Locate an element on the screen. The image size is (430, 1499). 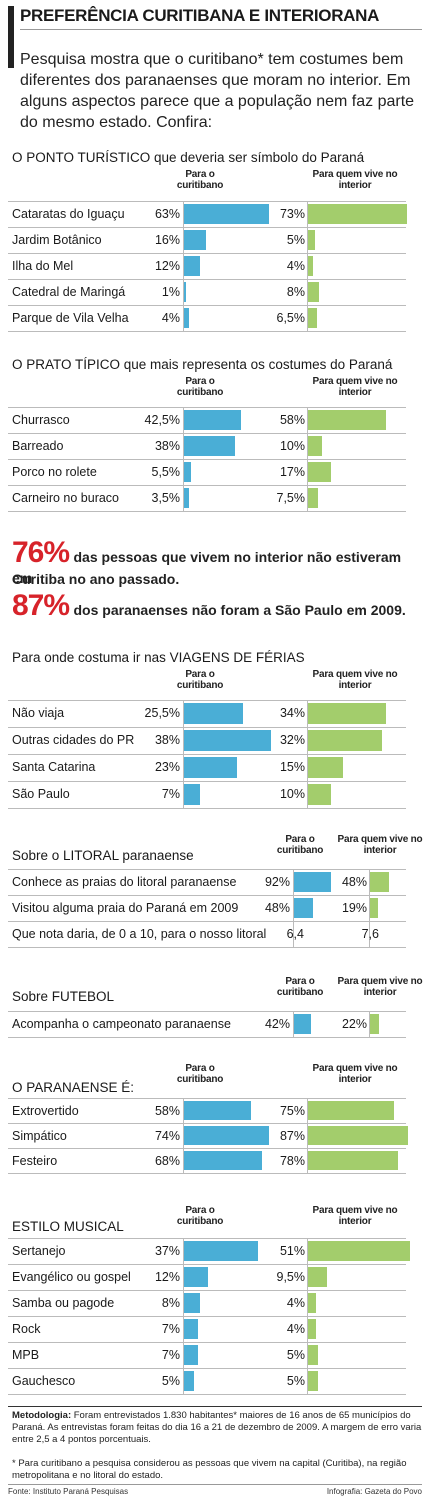
value-label-interior: 51% is located at coordinates (292, 1251).